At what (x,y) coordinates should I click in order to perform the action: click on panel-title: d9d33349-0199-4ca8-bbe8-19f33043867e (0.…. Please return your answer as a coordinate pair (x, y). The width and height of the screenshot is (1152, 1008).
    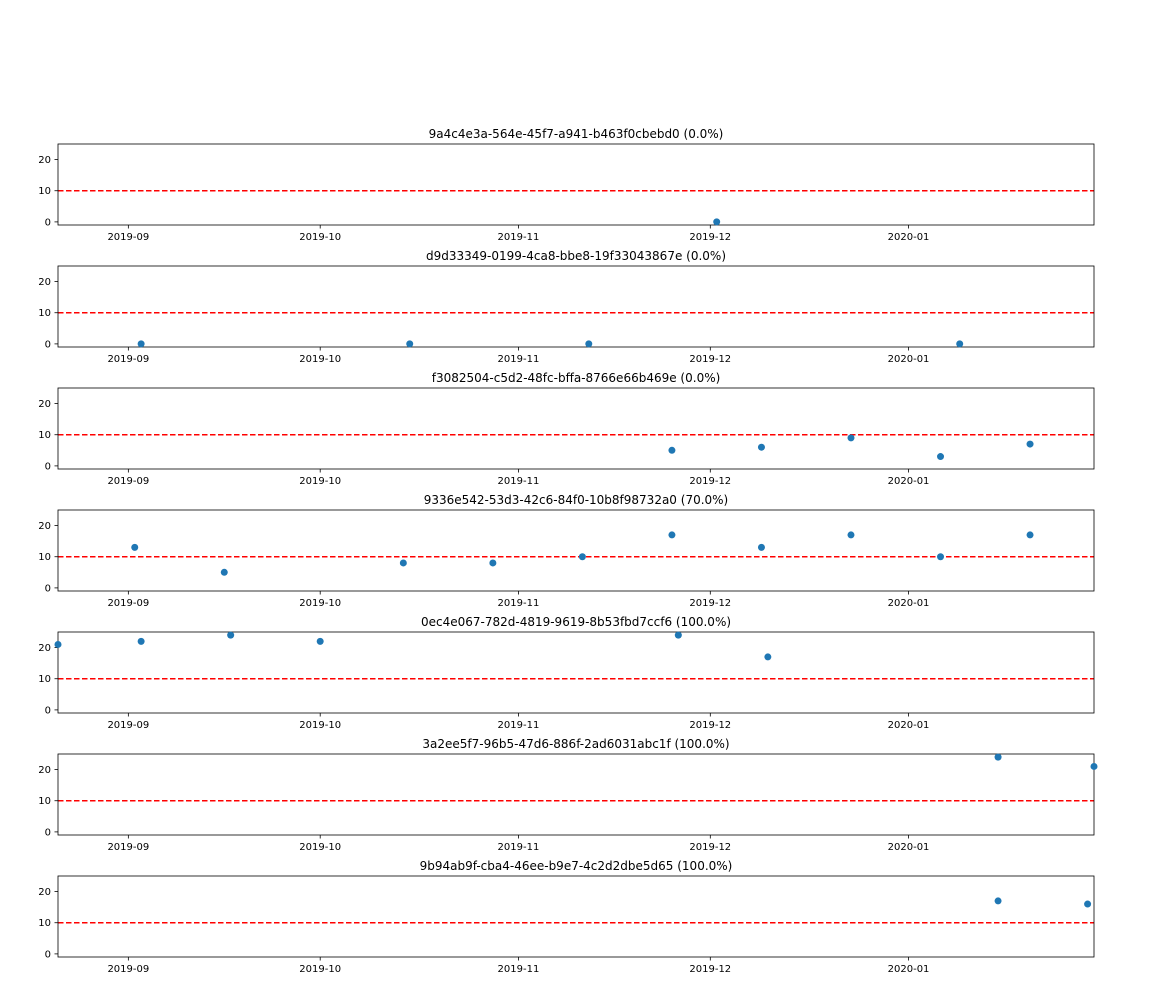
    Looking at the image, I should click on (576, 256).